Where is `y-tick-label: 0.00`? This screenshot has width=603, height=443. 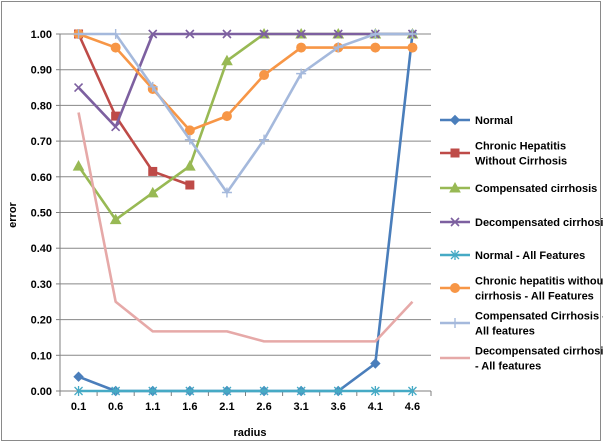
y-tick-label: 0.00 is located at coordinates (41, 392).